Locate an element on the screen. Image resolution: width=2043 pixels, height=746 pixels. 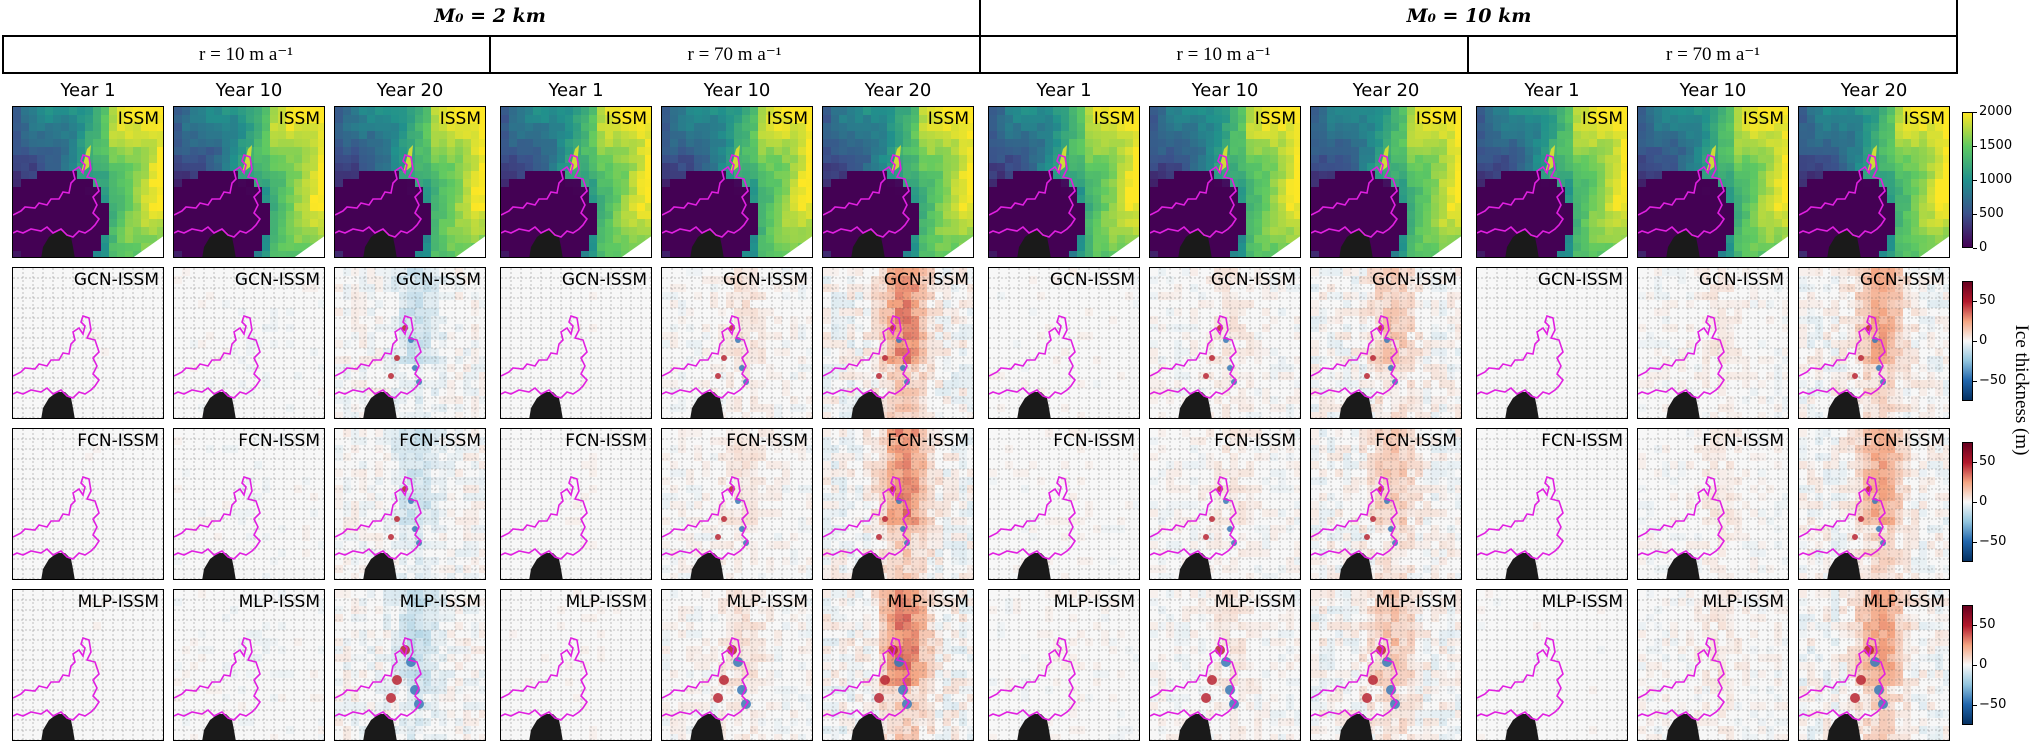
map-panel-r4-c5: MLP-ISSM is located at coordinates (737, 665).